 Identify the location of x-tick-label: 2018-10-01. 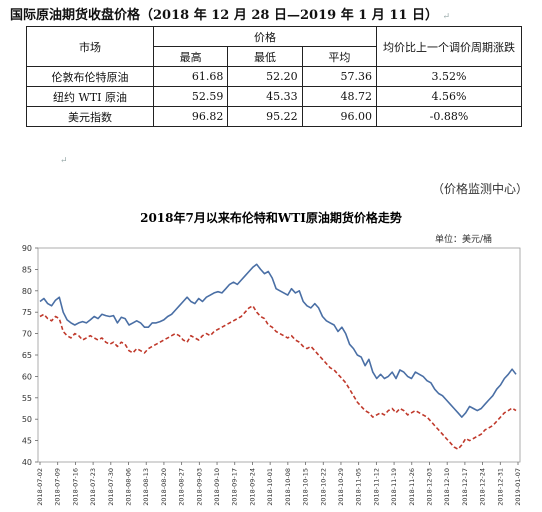
(270, 487).